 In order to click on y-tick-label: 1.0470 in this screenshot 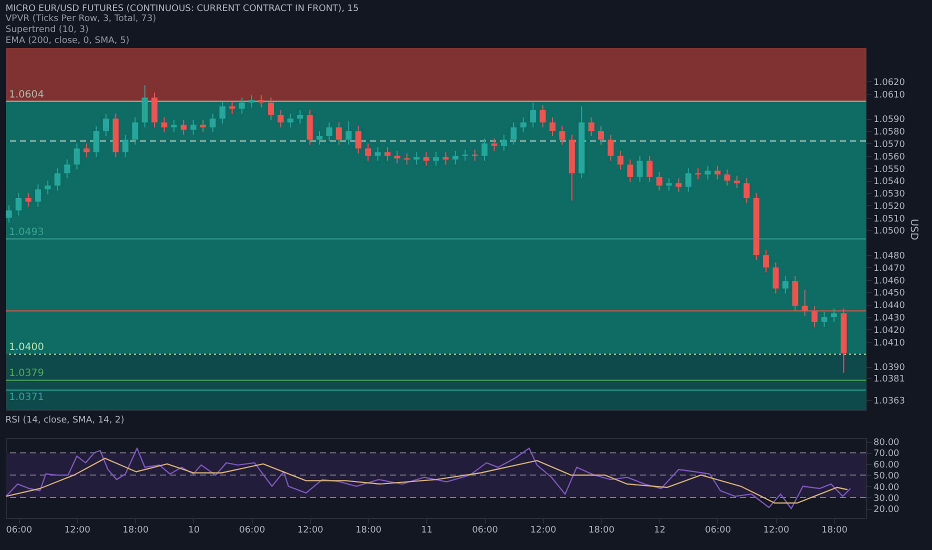, I will do `click(890, 269)`.